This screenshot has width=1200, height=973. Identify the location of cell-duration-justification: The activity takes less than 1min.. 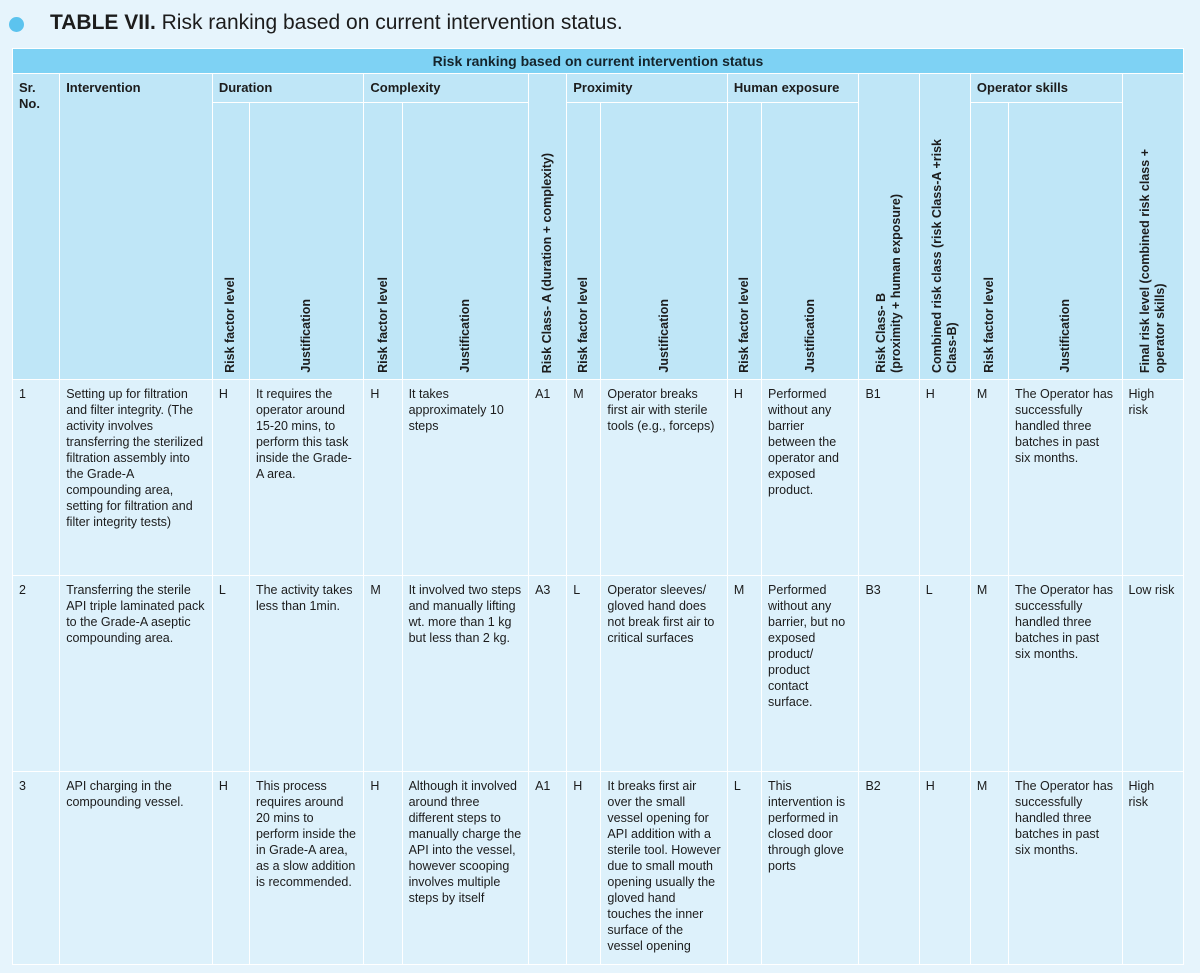
(306, 673).